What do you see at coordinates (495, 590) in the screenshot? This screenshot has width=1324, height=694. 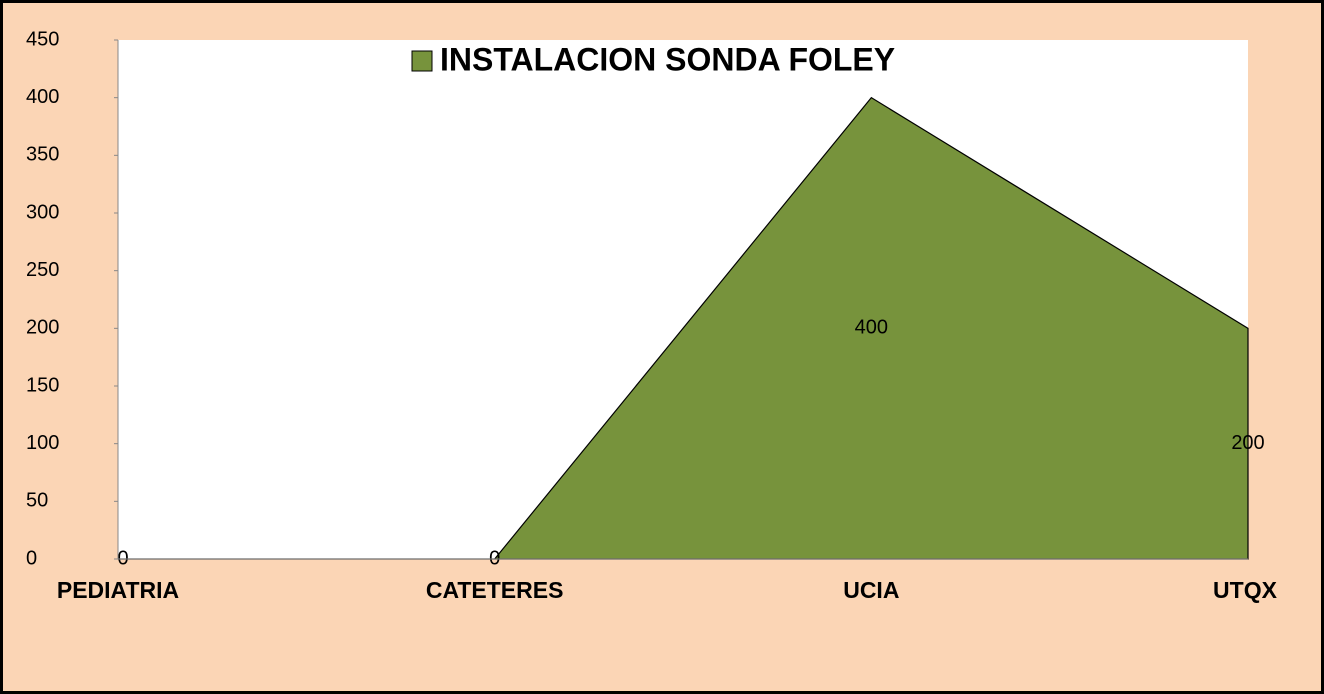 I see `x-tick-label: CATETERES` at bounding box center [495, 590].